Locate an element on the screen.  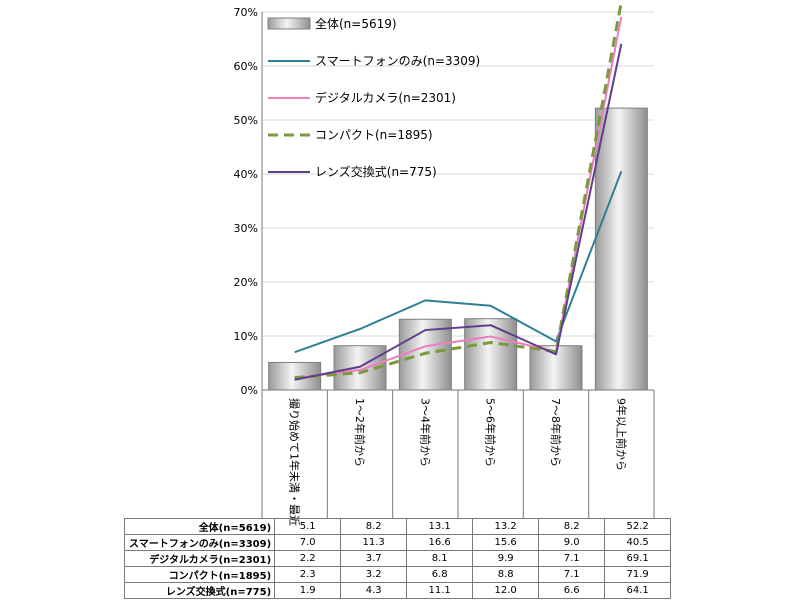
x-category-label: 7～8年前から is located at coordinates (556, 432).